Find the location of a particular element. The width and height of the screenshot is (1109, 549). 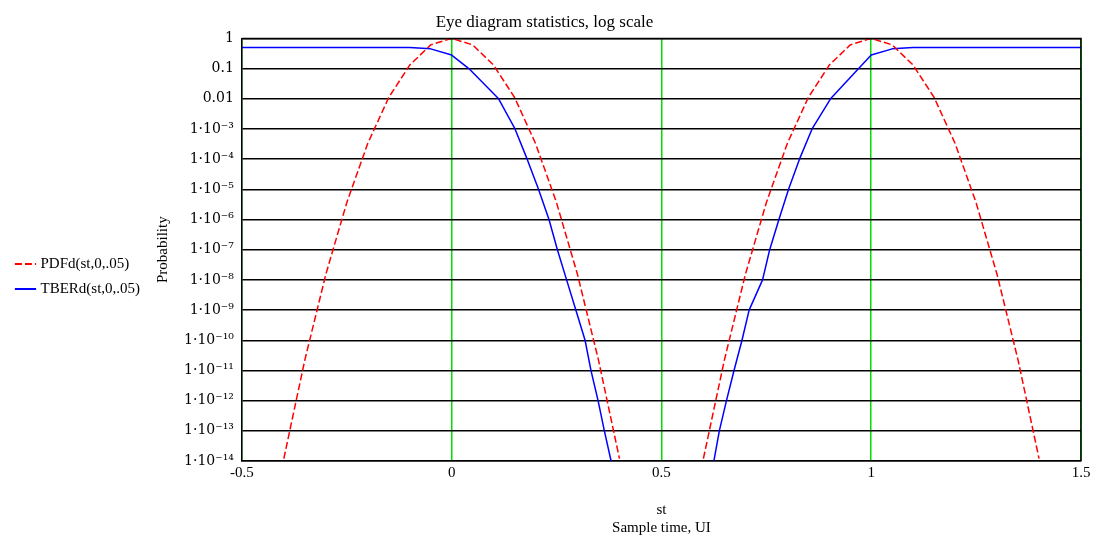

y-tick-label: 1 is located at coordinates (229, 37).